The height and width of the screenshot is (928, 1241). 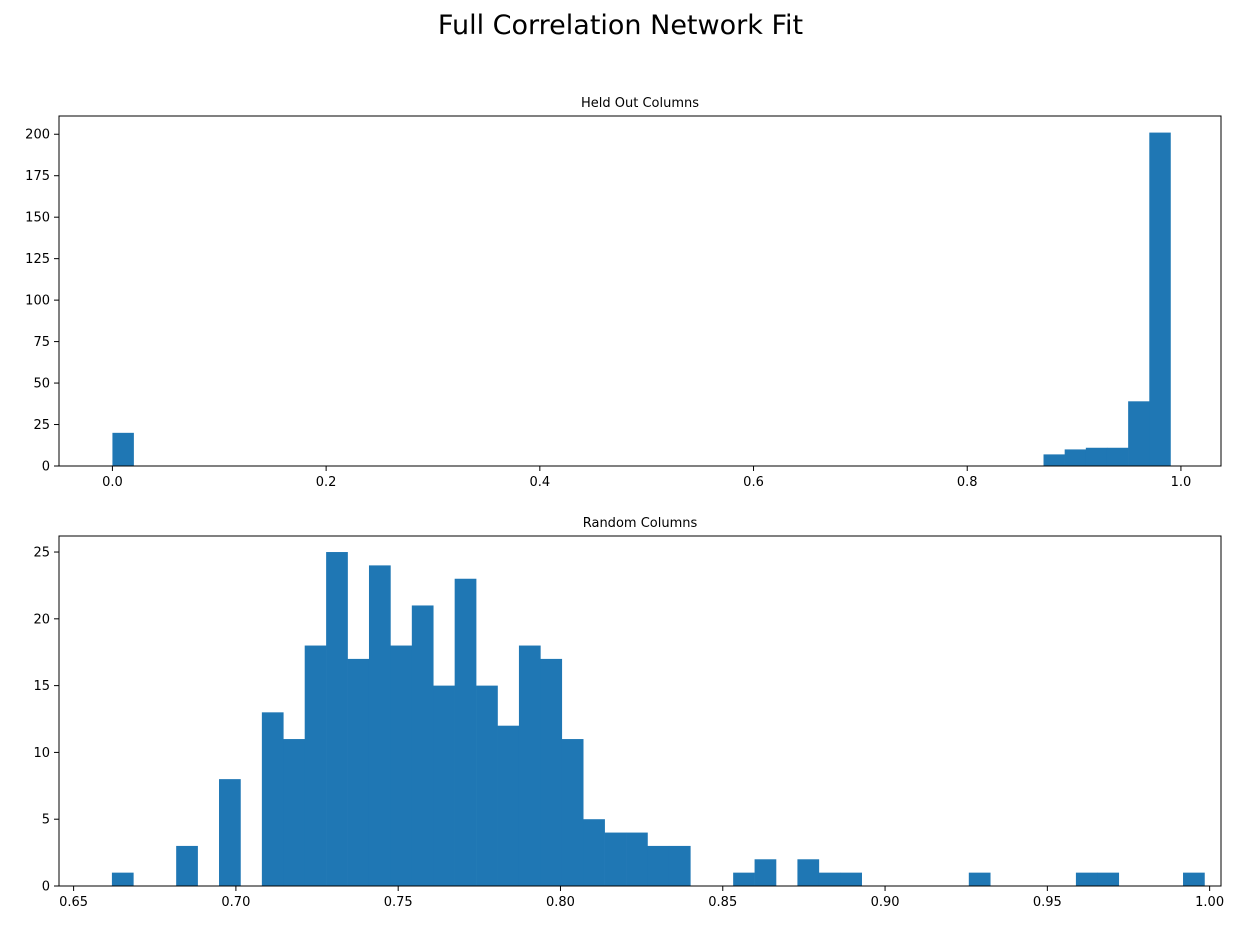 What do you see at coordinates (967, 482) in the screenshot?
I see `x-tick-label: 0.8` at bounding box center [967, 482].